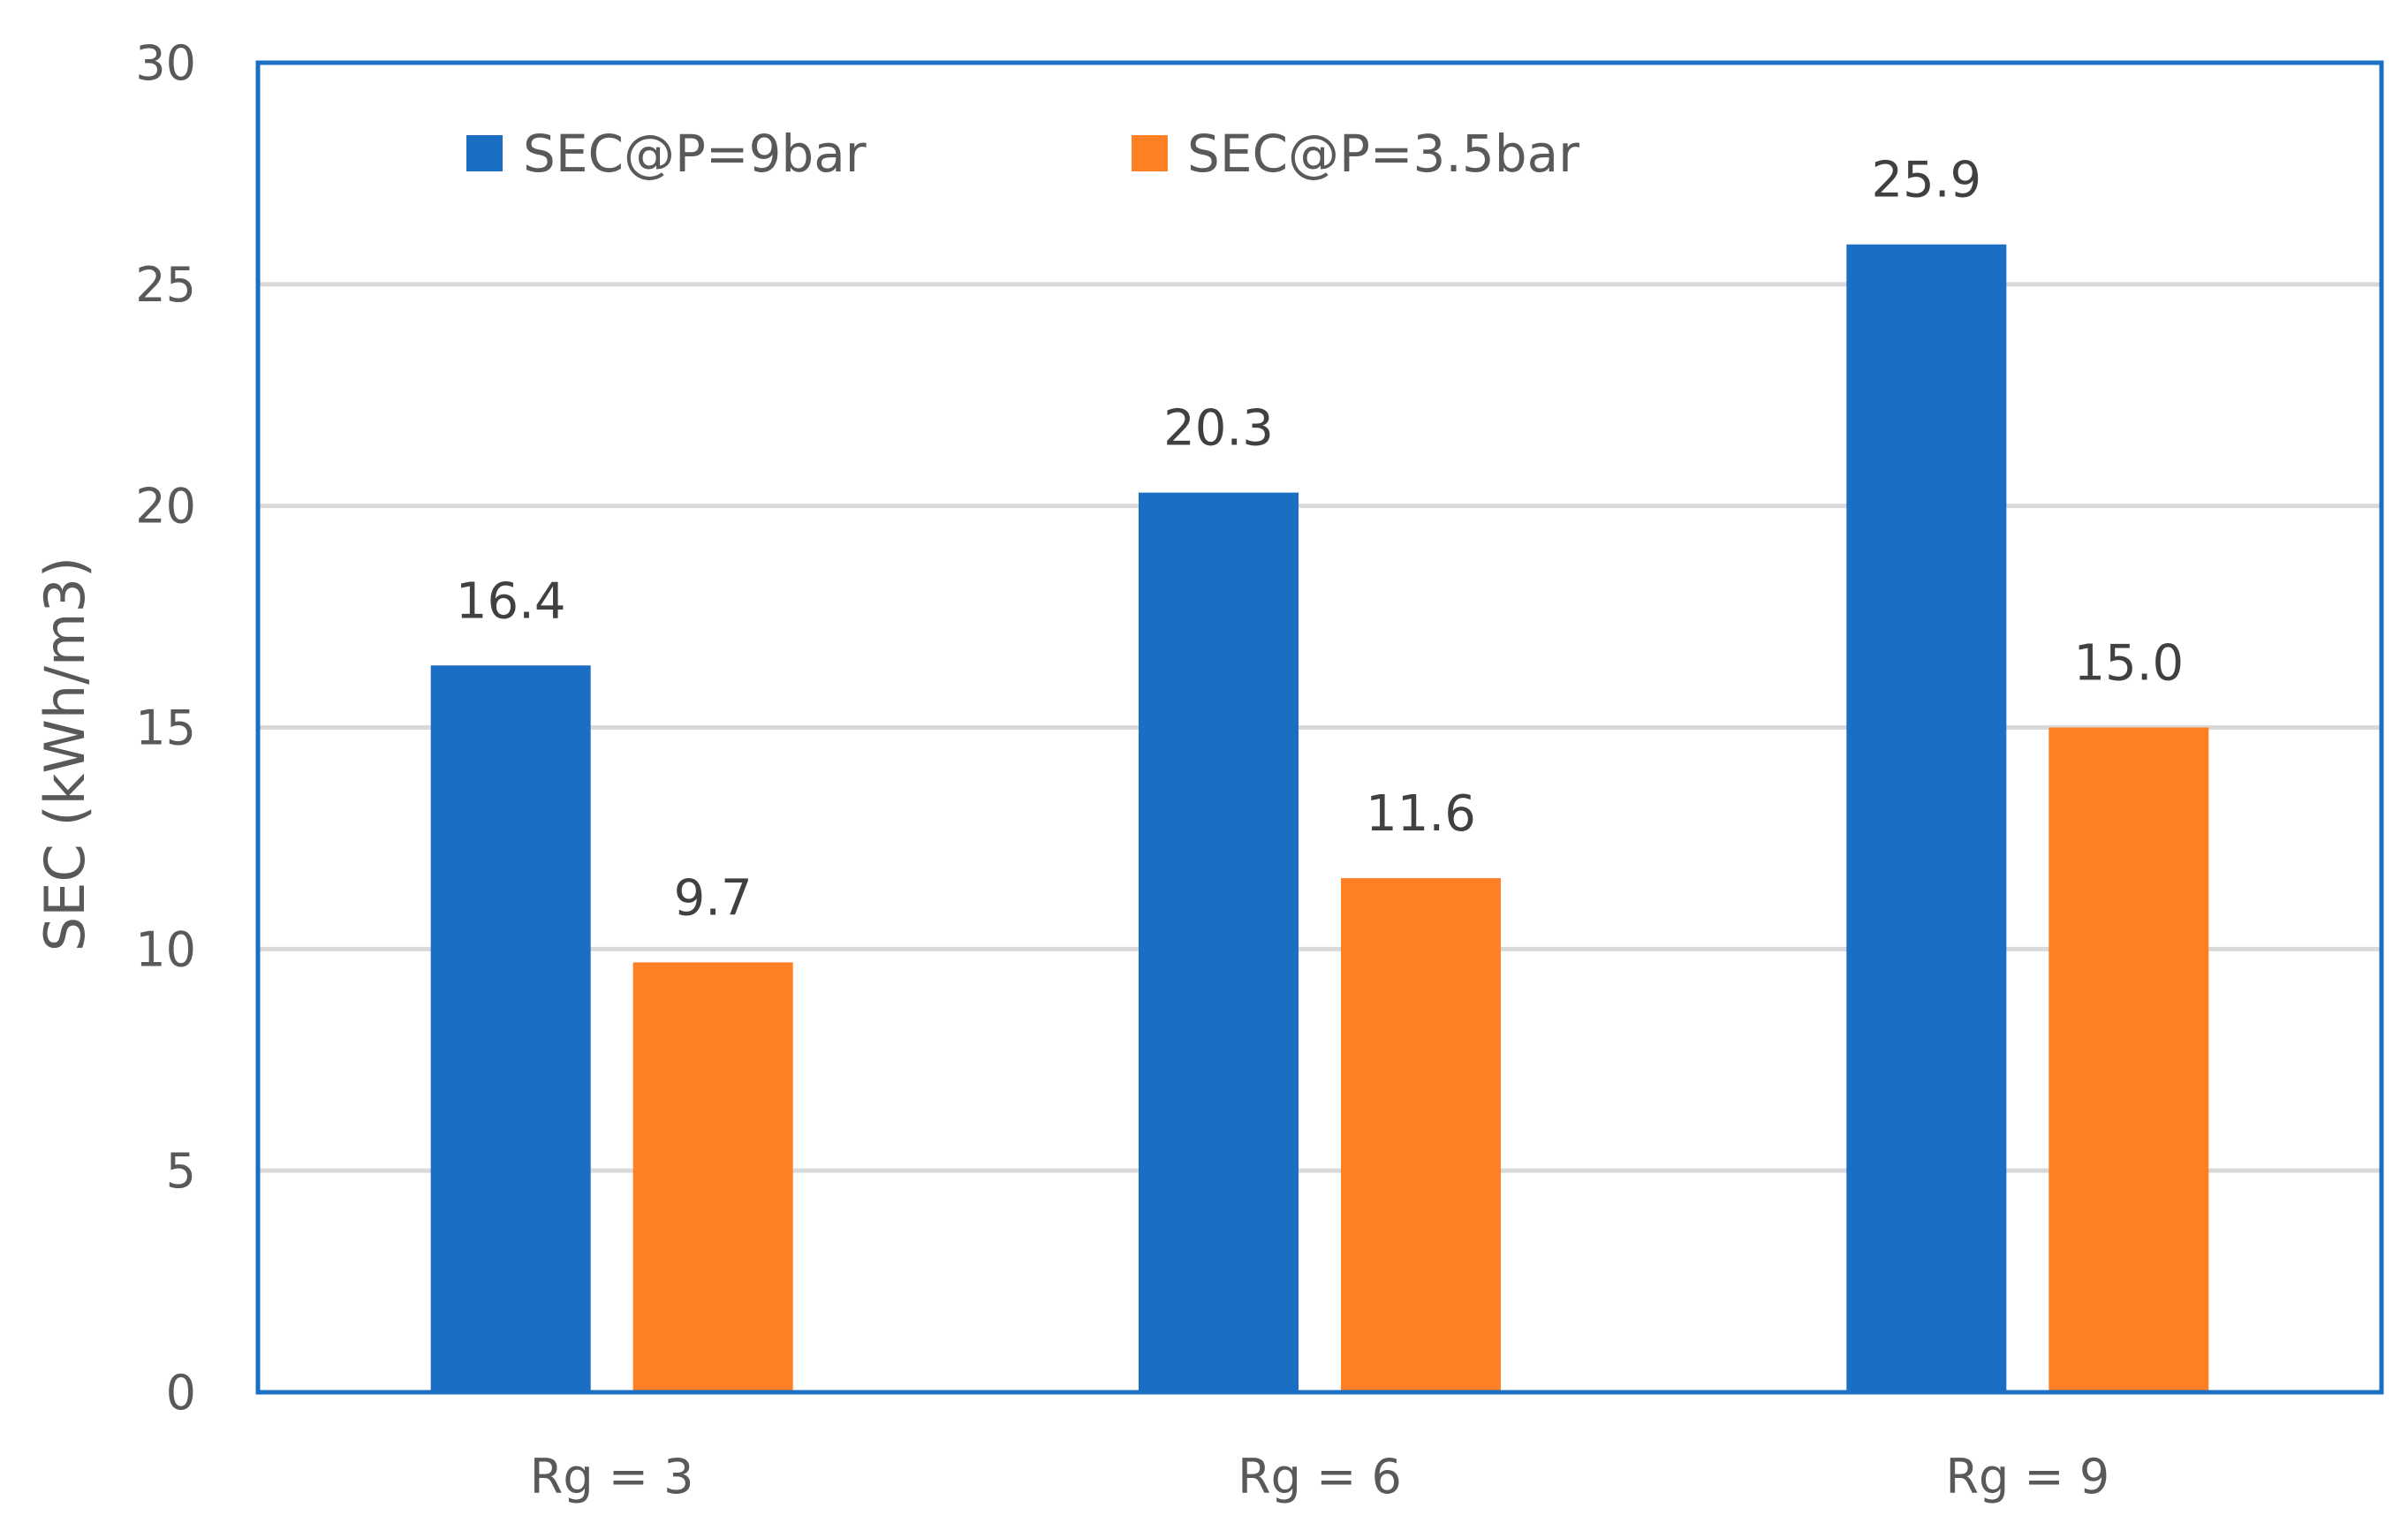  Describe the element at coordinates (181, 1171) in the screenshot. I see `y-tick-label: 5` at that location.